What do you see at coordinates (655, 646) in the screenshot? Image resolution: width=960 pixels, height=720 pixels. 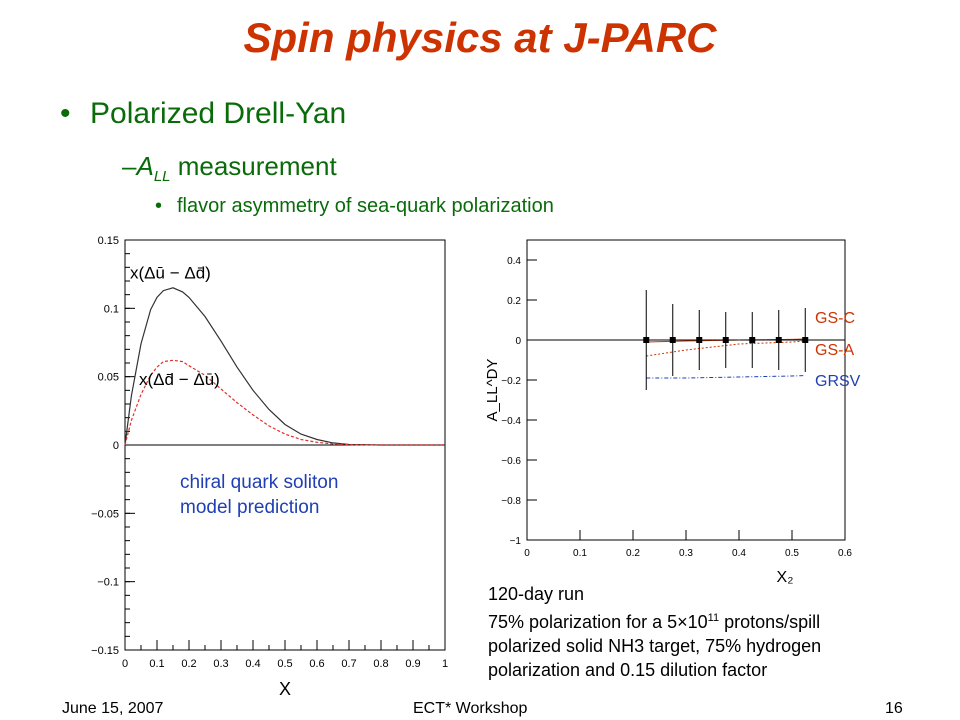 I see `run-note-line3: polarized solid NH3 target, 75% hydrogen` at bounding box center [655, 646].